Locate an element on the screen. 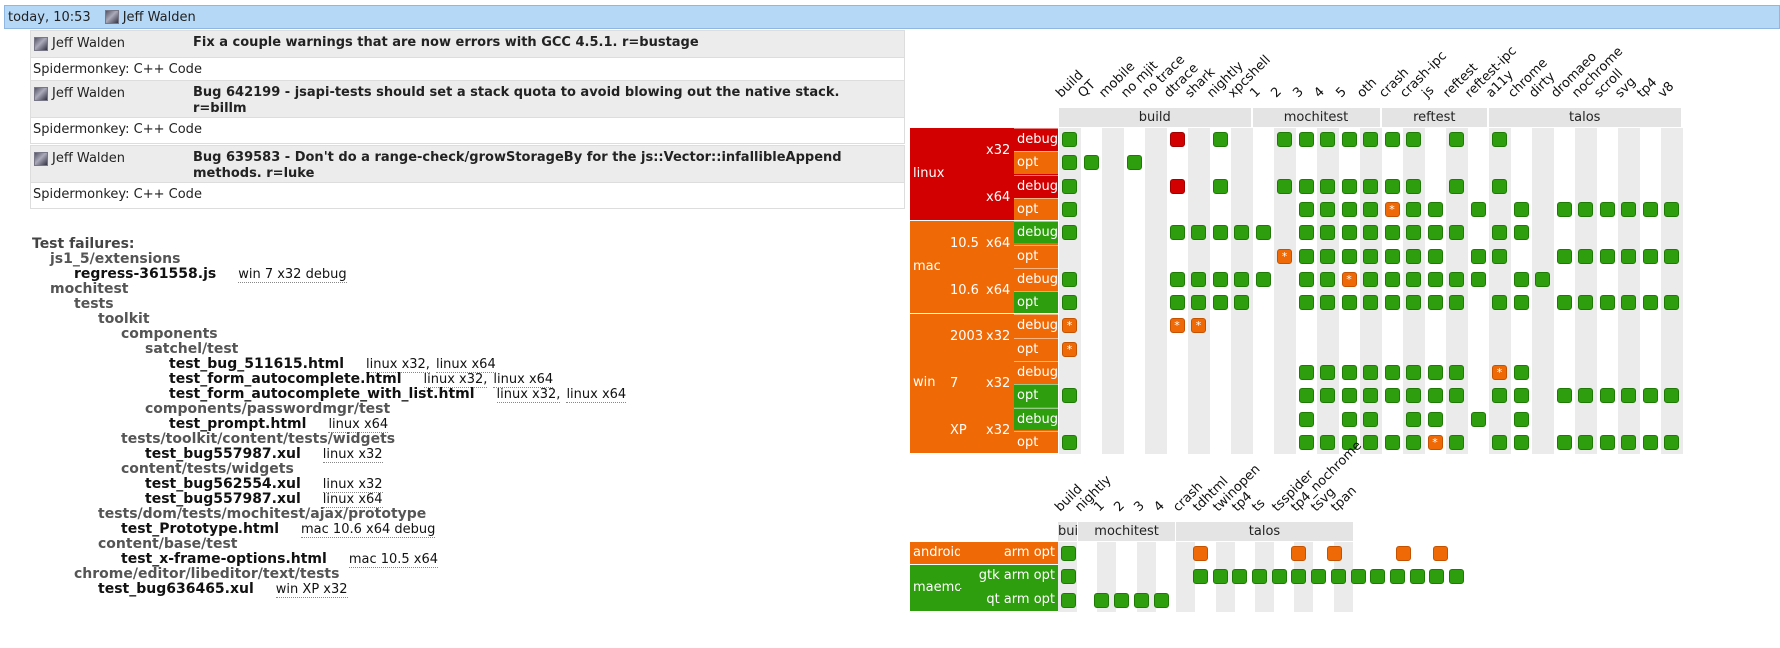 This screenshot has height=648, width=1780. build-type: gtk arm opt is located at coordinates (1009, 576).